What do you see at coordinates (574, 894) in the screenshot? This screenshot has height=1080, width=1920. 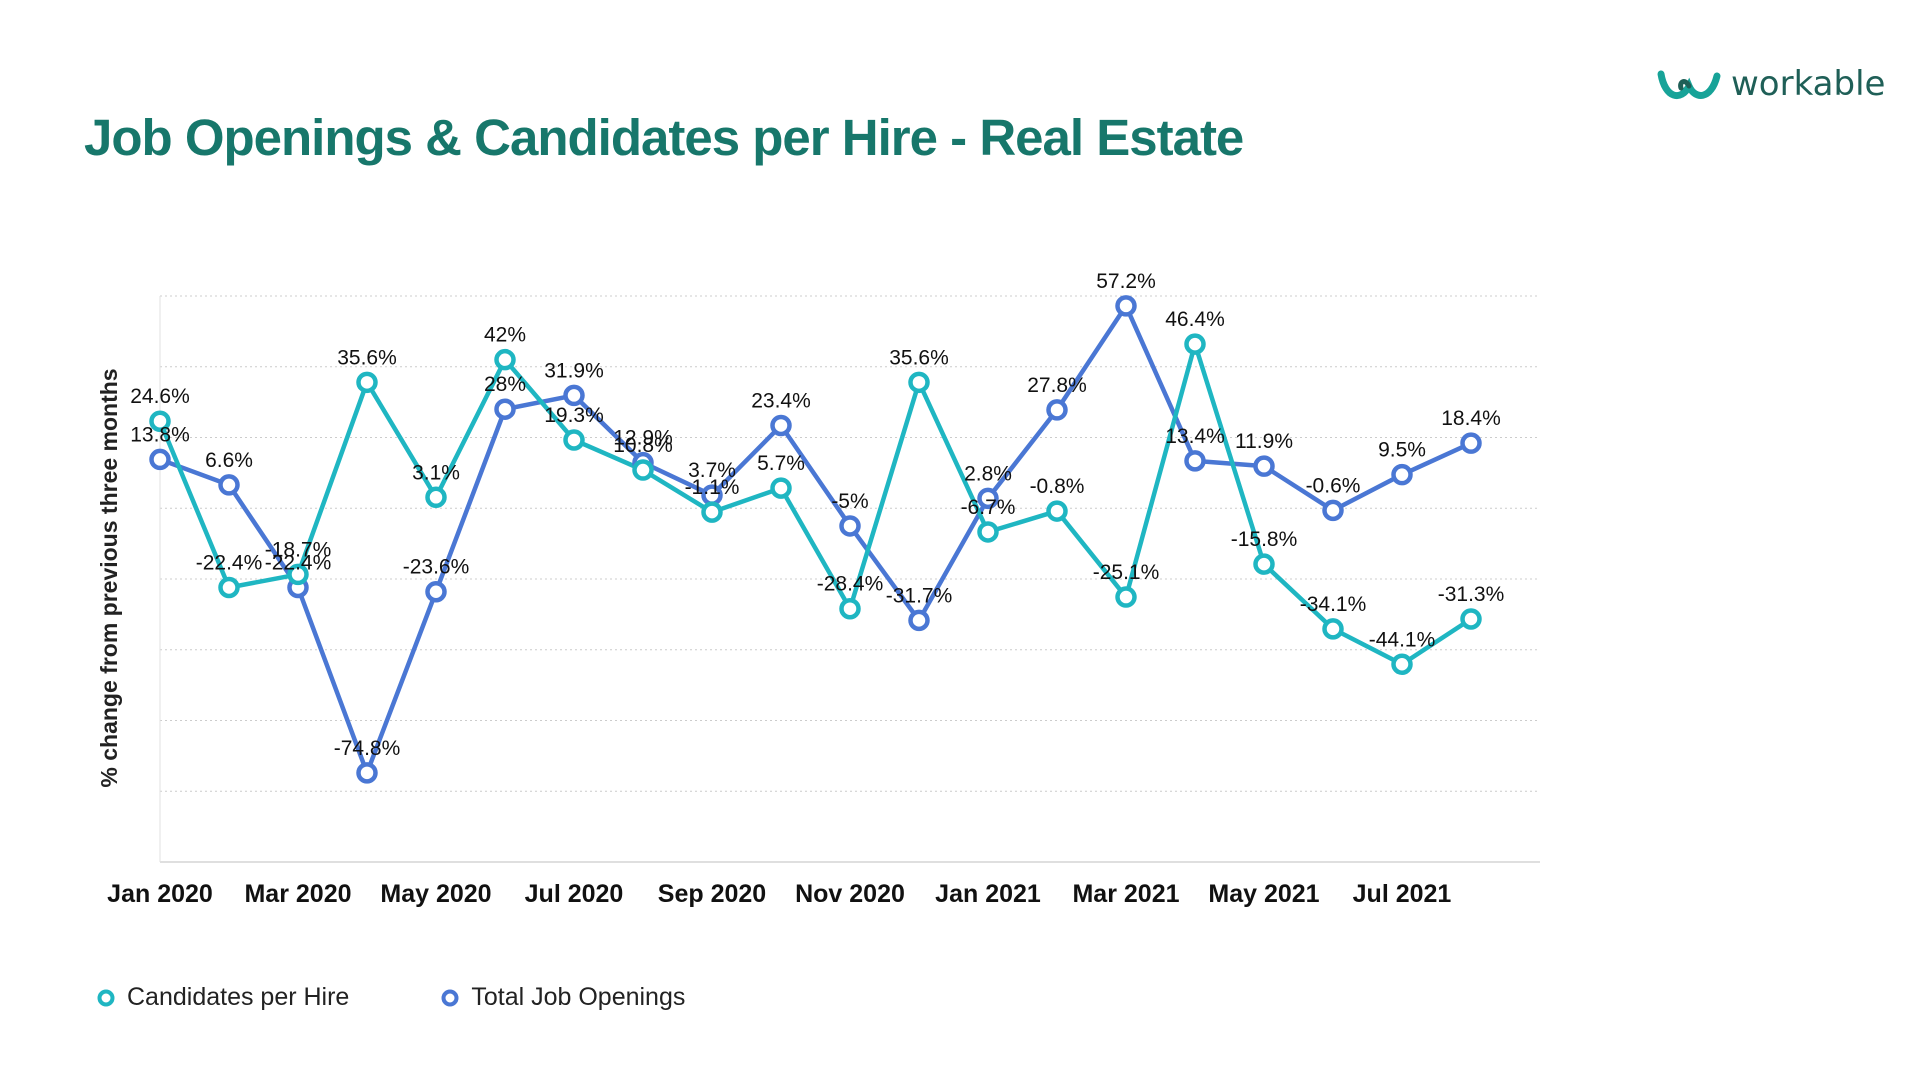 I see `x-tick-label: Jul 2020` at bounding box center [574, 894].